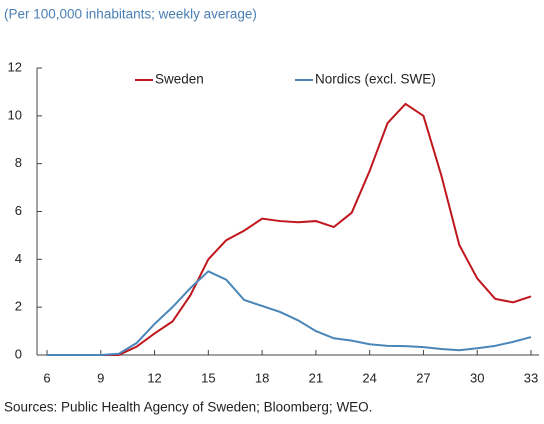 This screenshot has height=424, width=544. Describe the element at coordinates (262, 377) in the screenshot. I see `x-tick-label: 18` at that location.